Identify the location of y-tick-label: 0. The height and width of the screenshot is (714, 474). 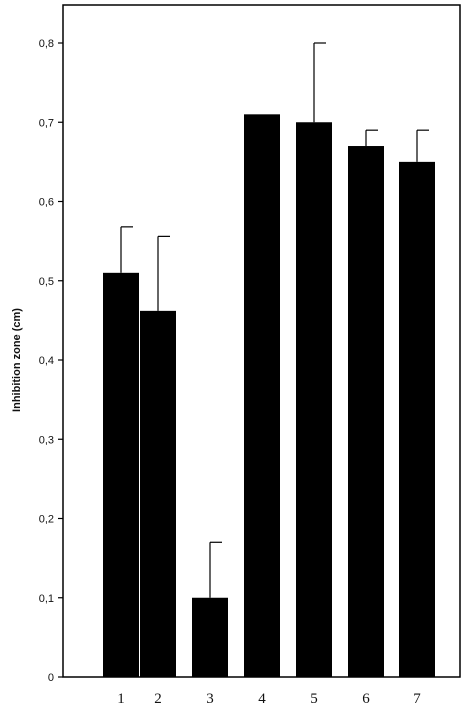
(51, 678).